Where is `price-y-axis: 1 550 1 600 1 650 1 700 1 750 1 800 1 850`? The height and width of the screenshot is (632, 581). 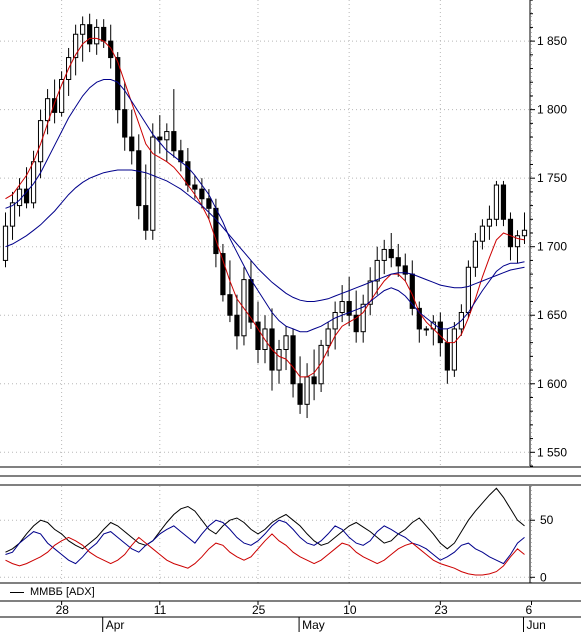
price-y-axis: 1 550 1 600 1 650 1 700 1 750 1 800 1 850 is located at coordinates (548, 233).